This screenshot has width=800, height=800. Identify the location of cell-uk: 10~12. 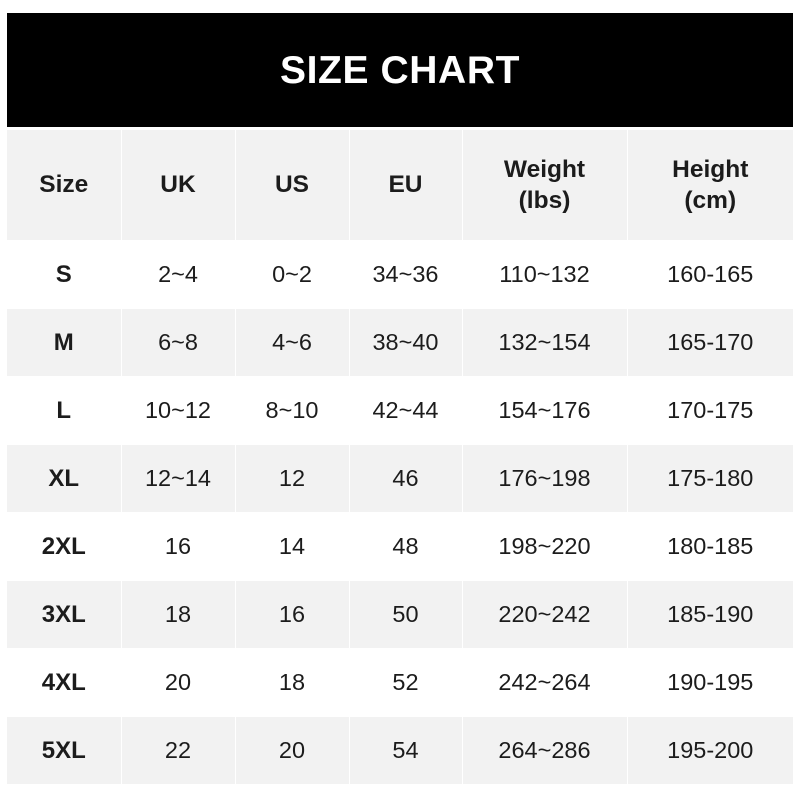
(178, 410).